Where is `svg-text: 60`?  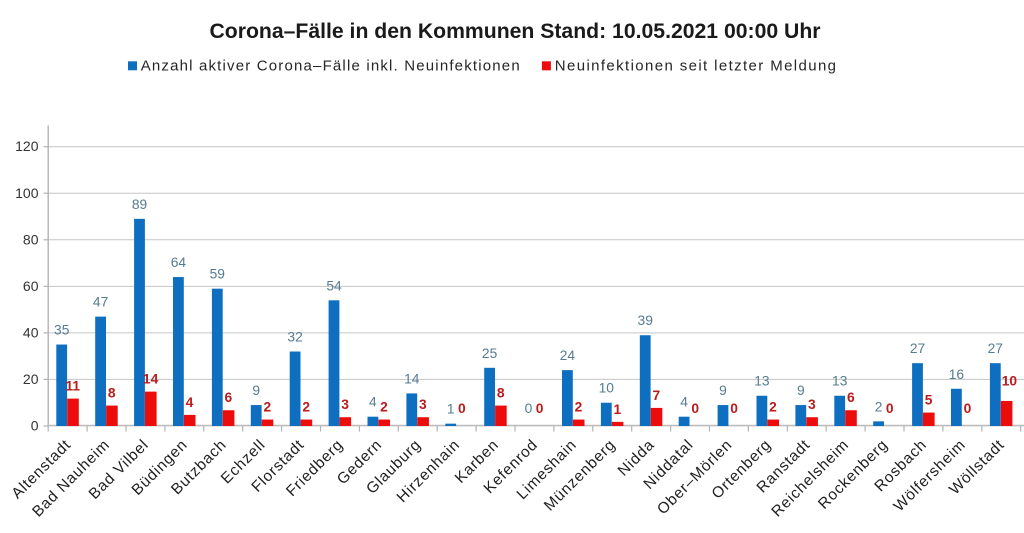 svg-text: 60 is located at coordinates (31, 286).